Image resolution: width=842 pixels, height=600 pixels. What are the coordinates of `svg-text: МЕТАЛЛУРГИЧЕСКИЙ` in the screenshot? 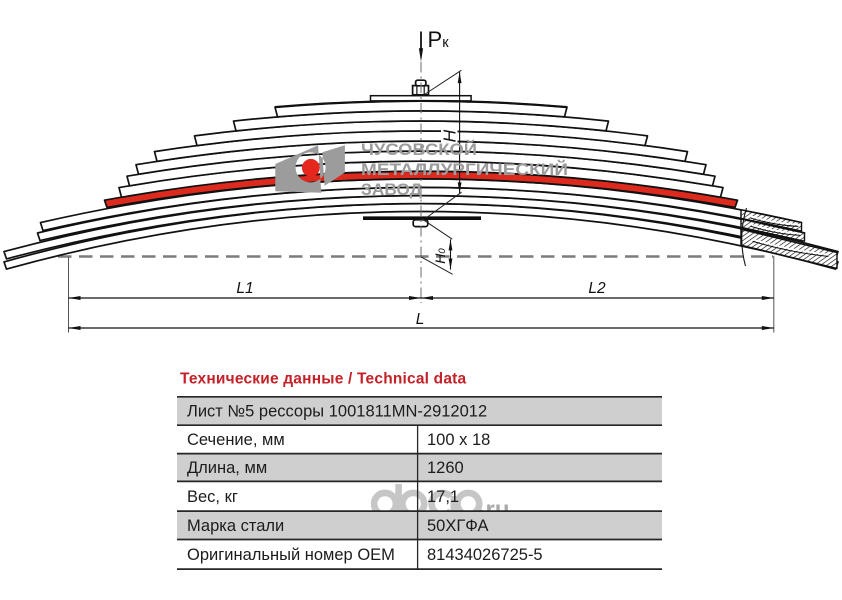 It's located at (464, 169).